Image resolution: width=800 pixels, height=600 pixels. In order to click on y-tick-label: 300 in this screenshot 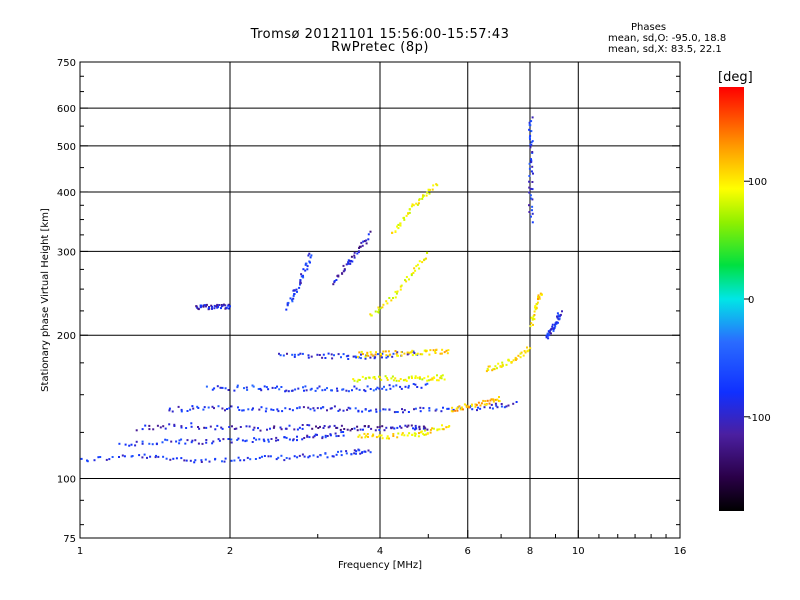, I will do `click(66, 252)`.